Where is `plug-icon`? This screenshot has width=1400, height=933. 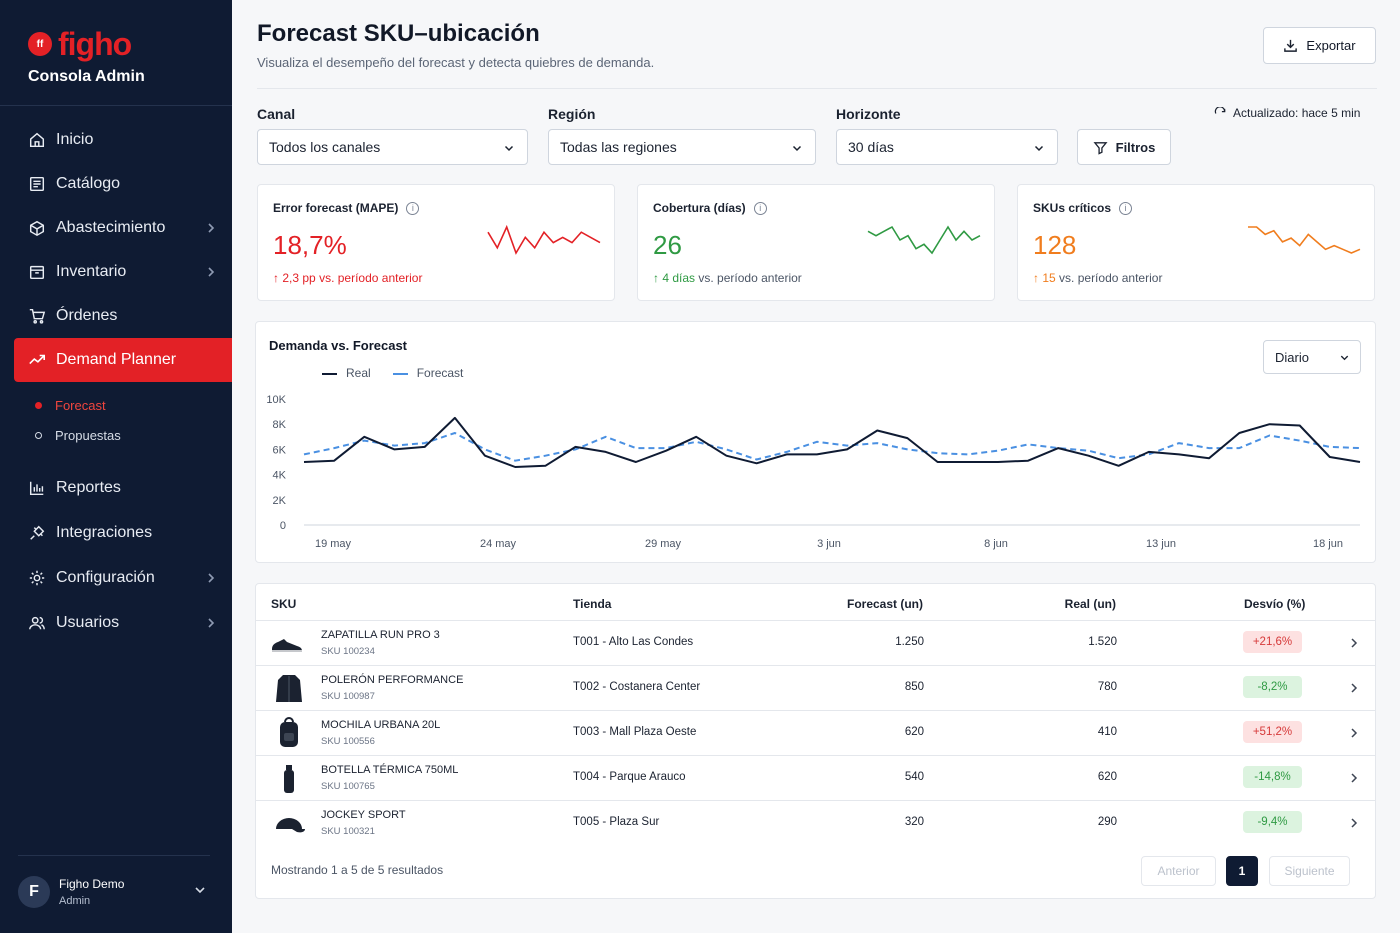 plug-icon is located at coordinates (37, 533).